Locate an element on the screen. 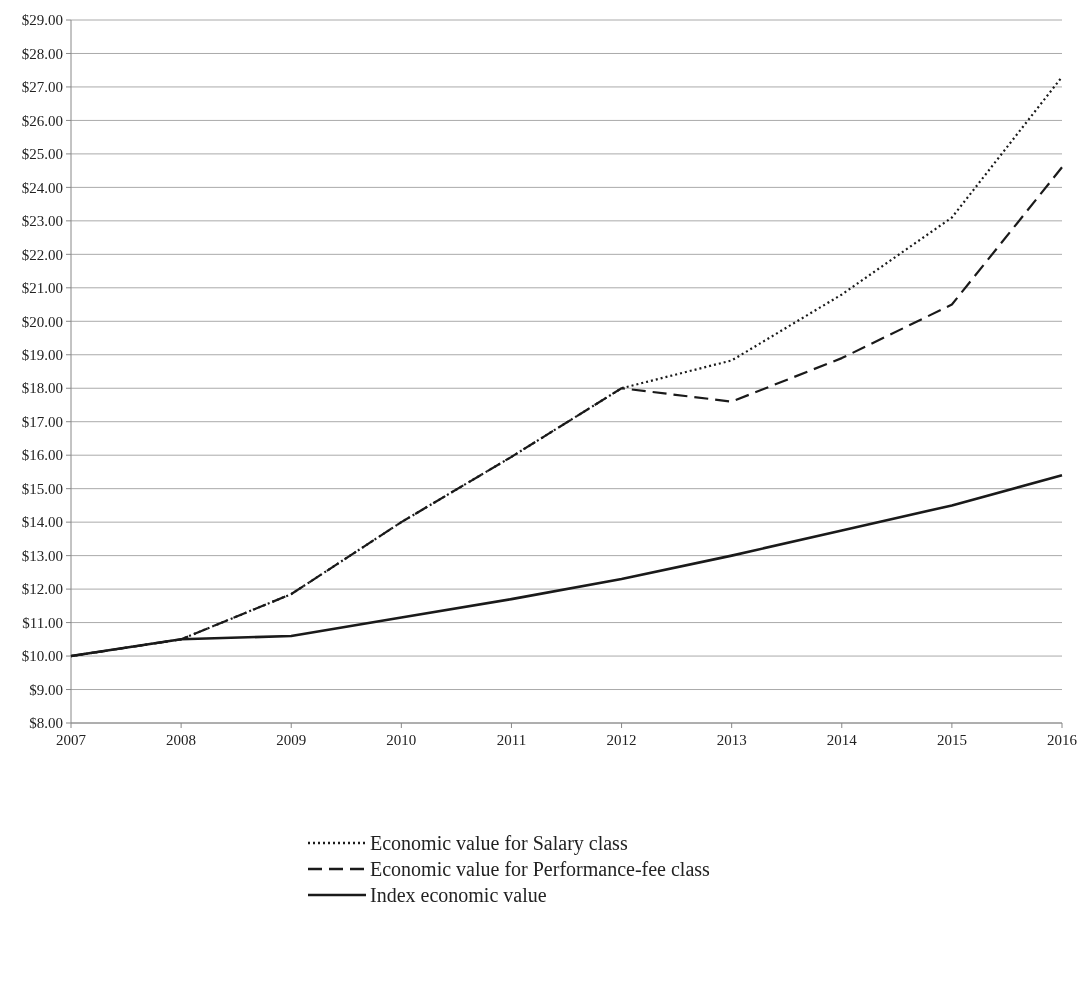 This screenshot has width=1085, height=993. x-tick-label: 2007 is located at coordinates (71, 740).